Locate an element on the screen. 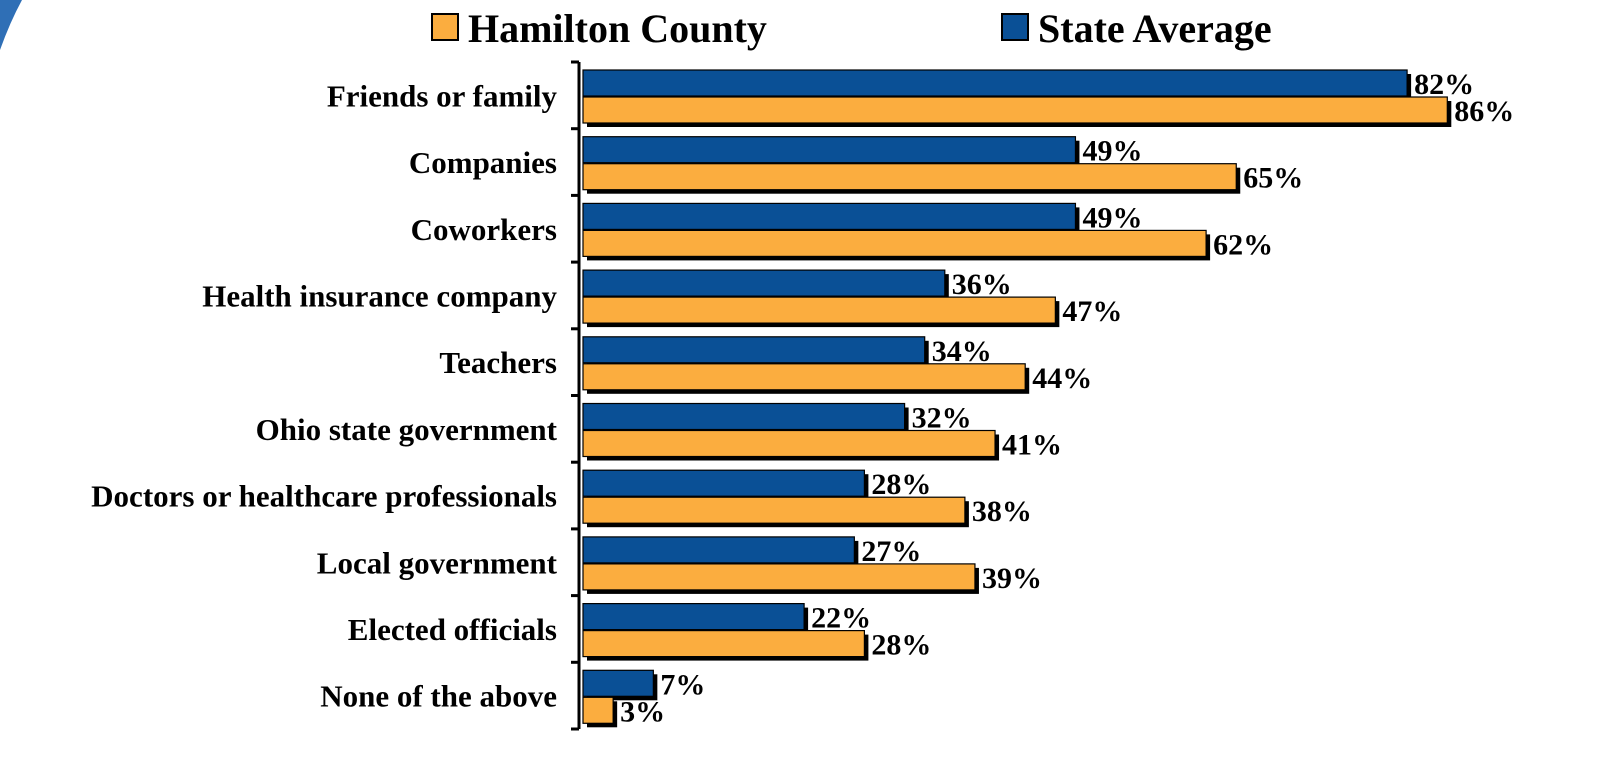  data-label-hamilton-county-none-of-the-above: 3% is located at coordinates (642, 711).